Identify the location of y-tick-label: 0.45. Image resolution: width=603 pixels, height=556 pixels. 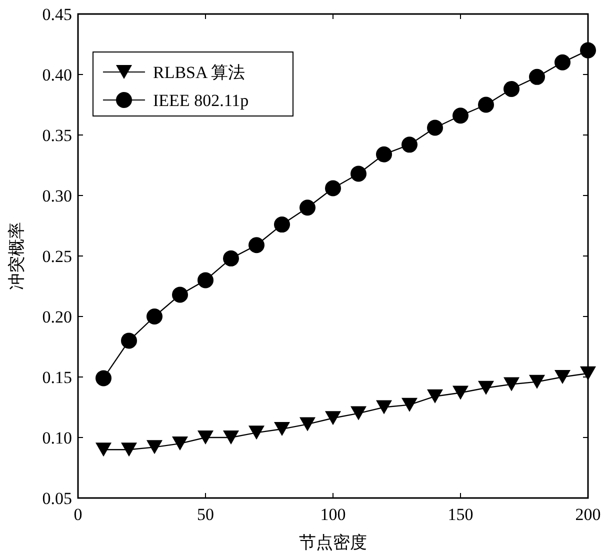
(57, 14).